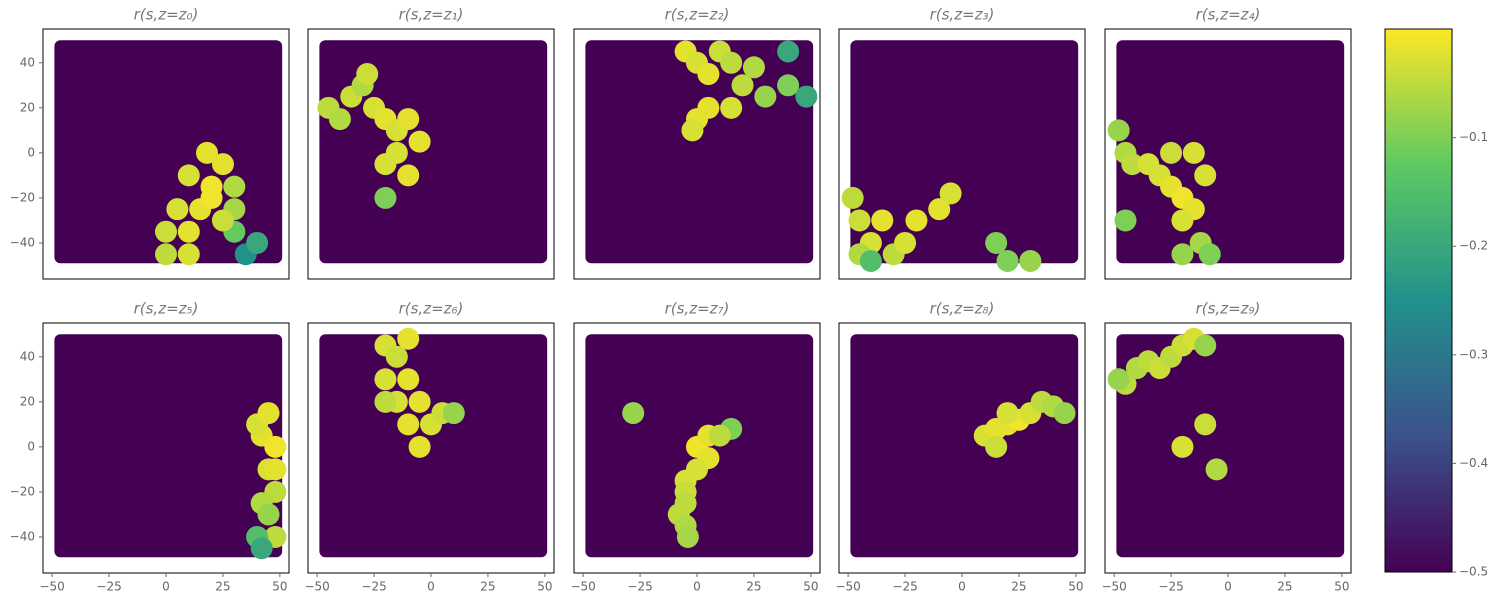 The height and width of the screenshot is (604, 1500). Describe the element at coordinates (27, 356) in the screenshot. I see `y-tick-label: 40` at that location.